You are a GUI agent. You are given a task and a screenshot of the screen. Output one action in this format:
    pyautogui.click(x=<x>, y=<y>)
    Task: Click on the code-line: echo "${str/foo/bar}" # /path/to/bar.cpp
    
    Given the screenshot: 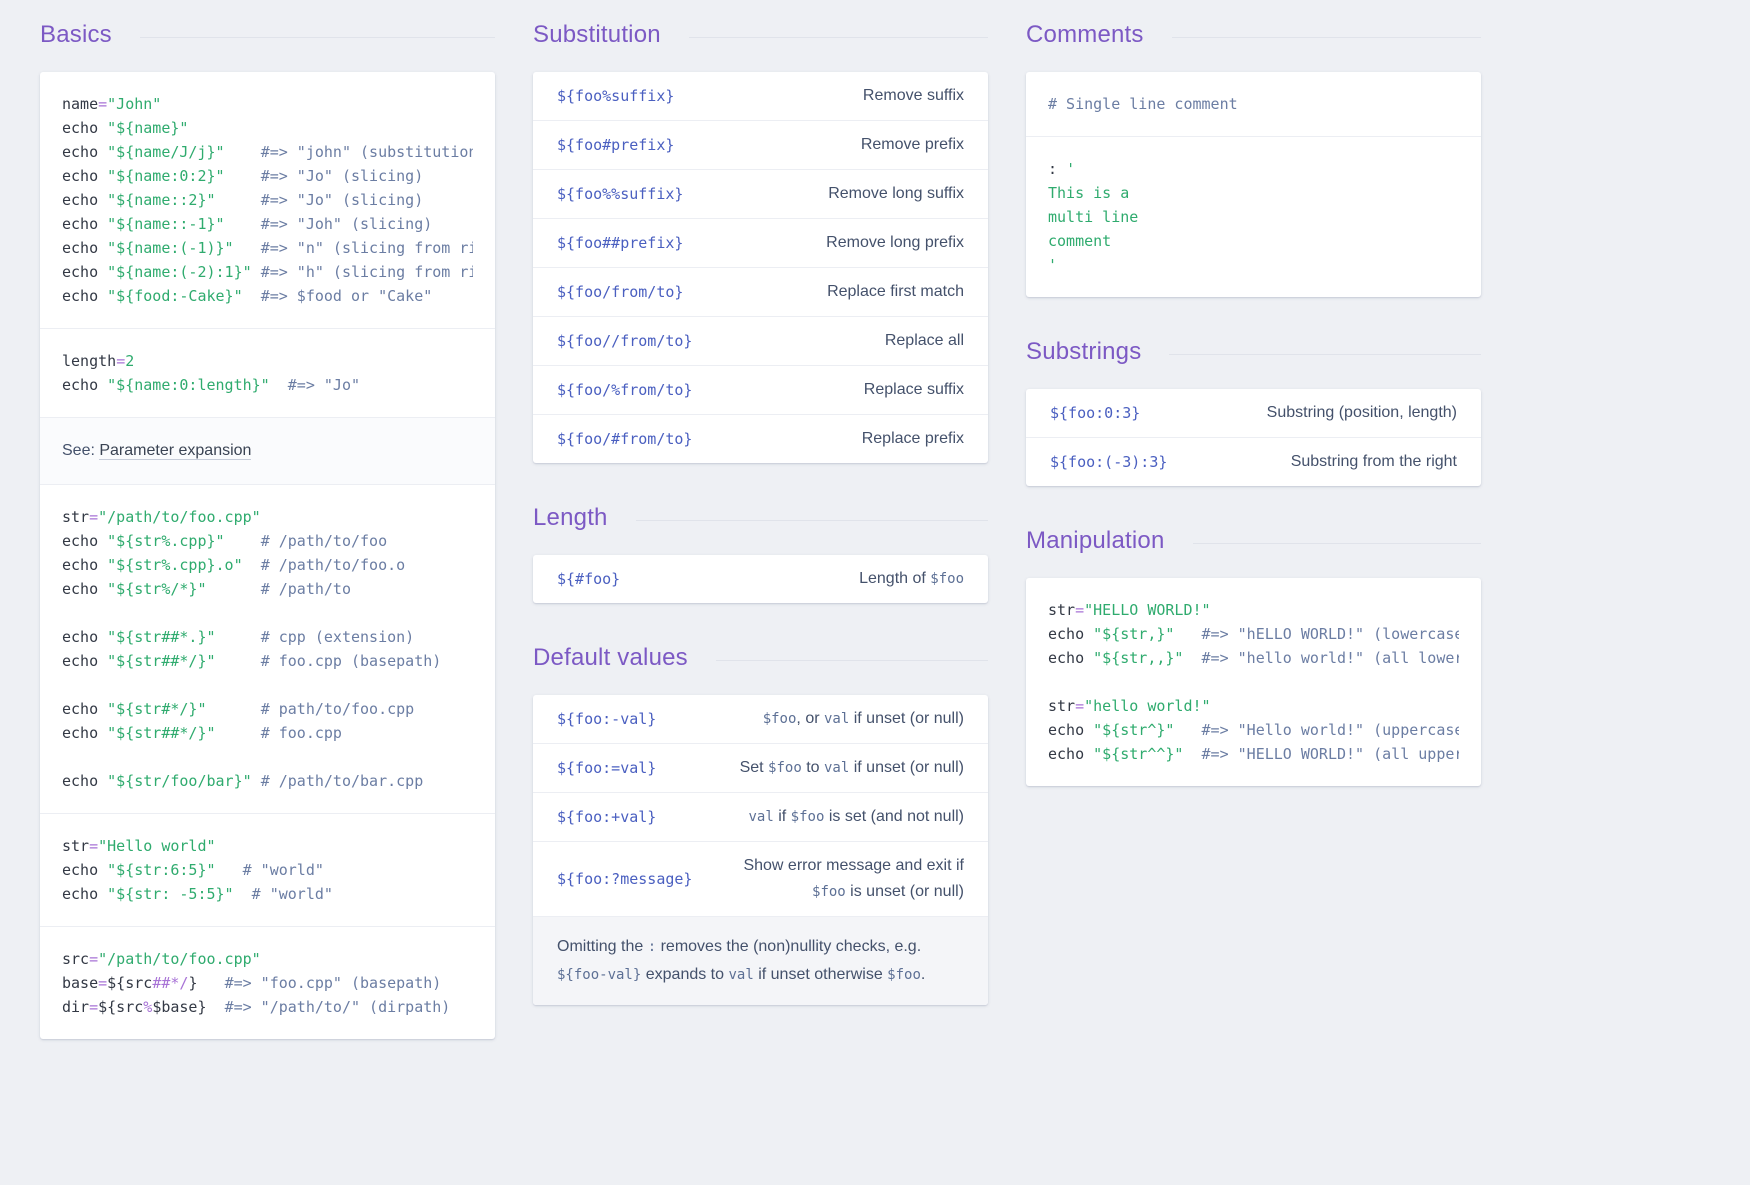 What is the action you would take?
    pyautogui.click(x=267, y=781)
    